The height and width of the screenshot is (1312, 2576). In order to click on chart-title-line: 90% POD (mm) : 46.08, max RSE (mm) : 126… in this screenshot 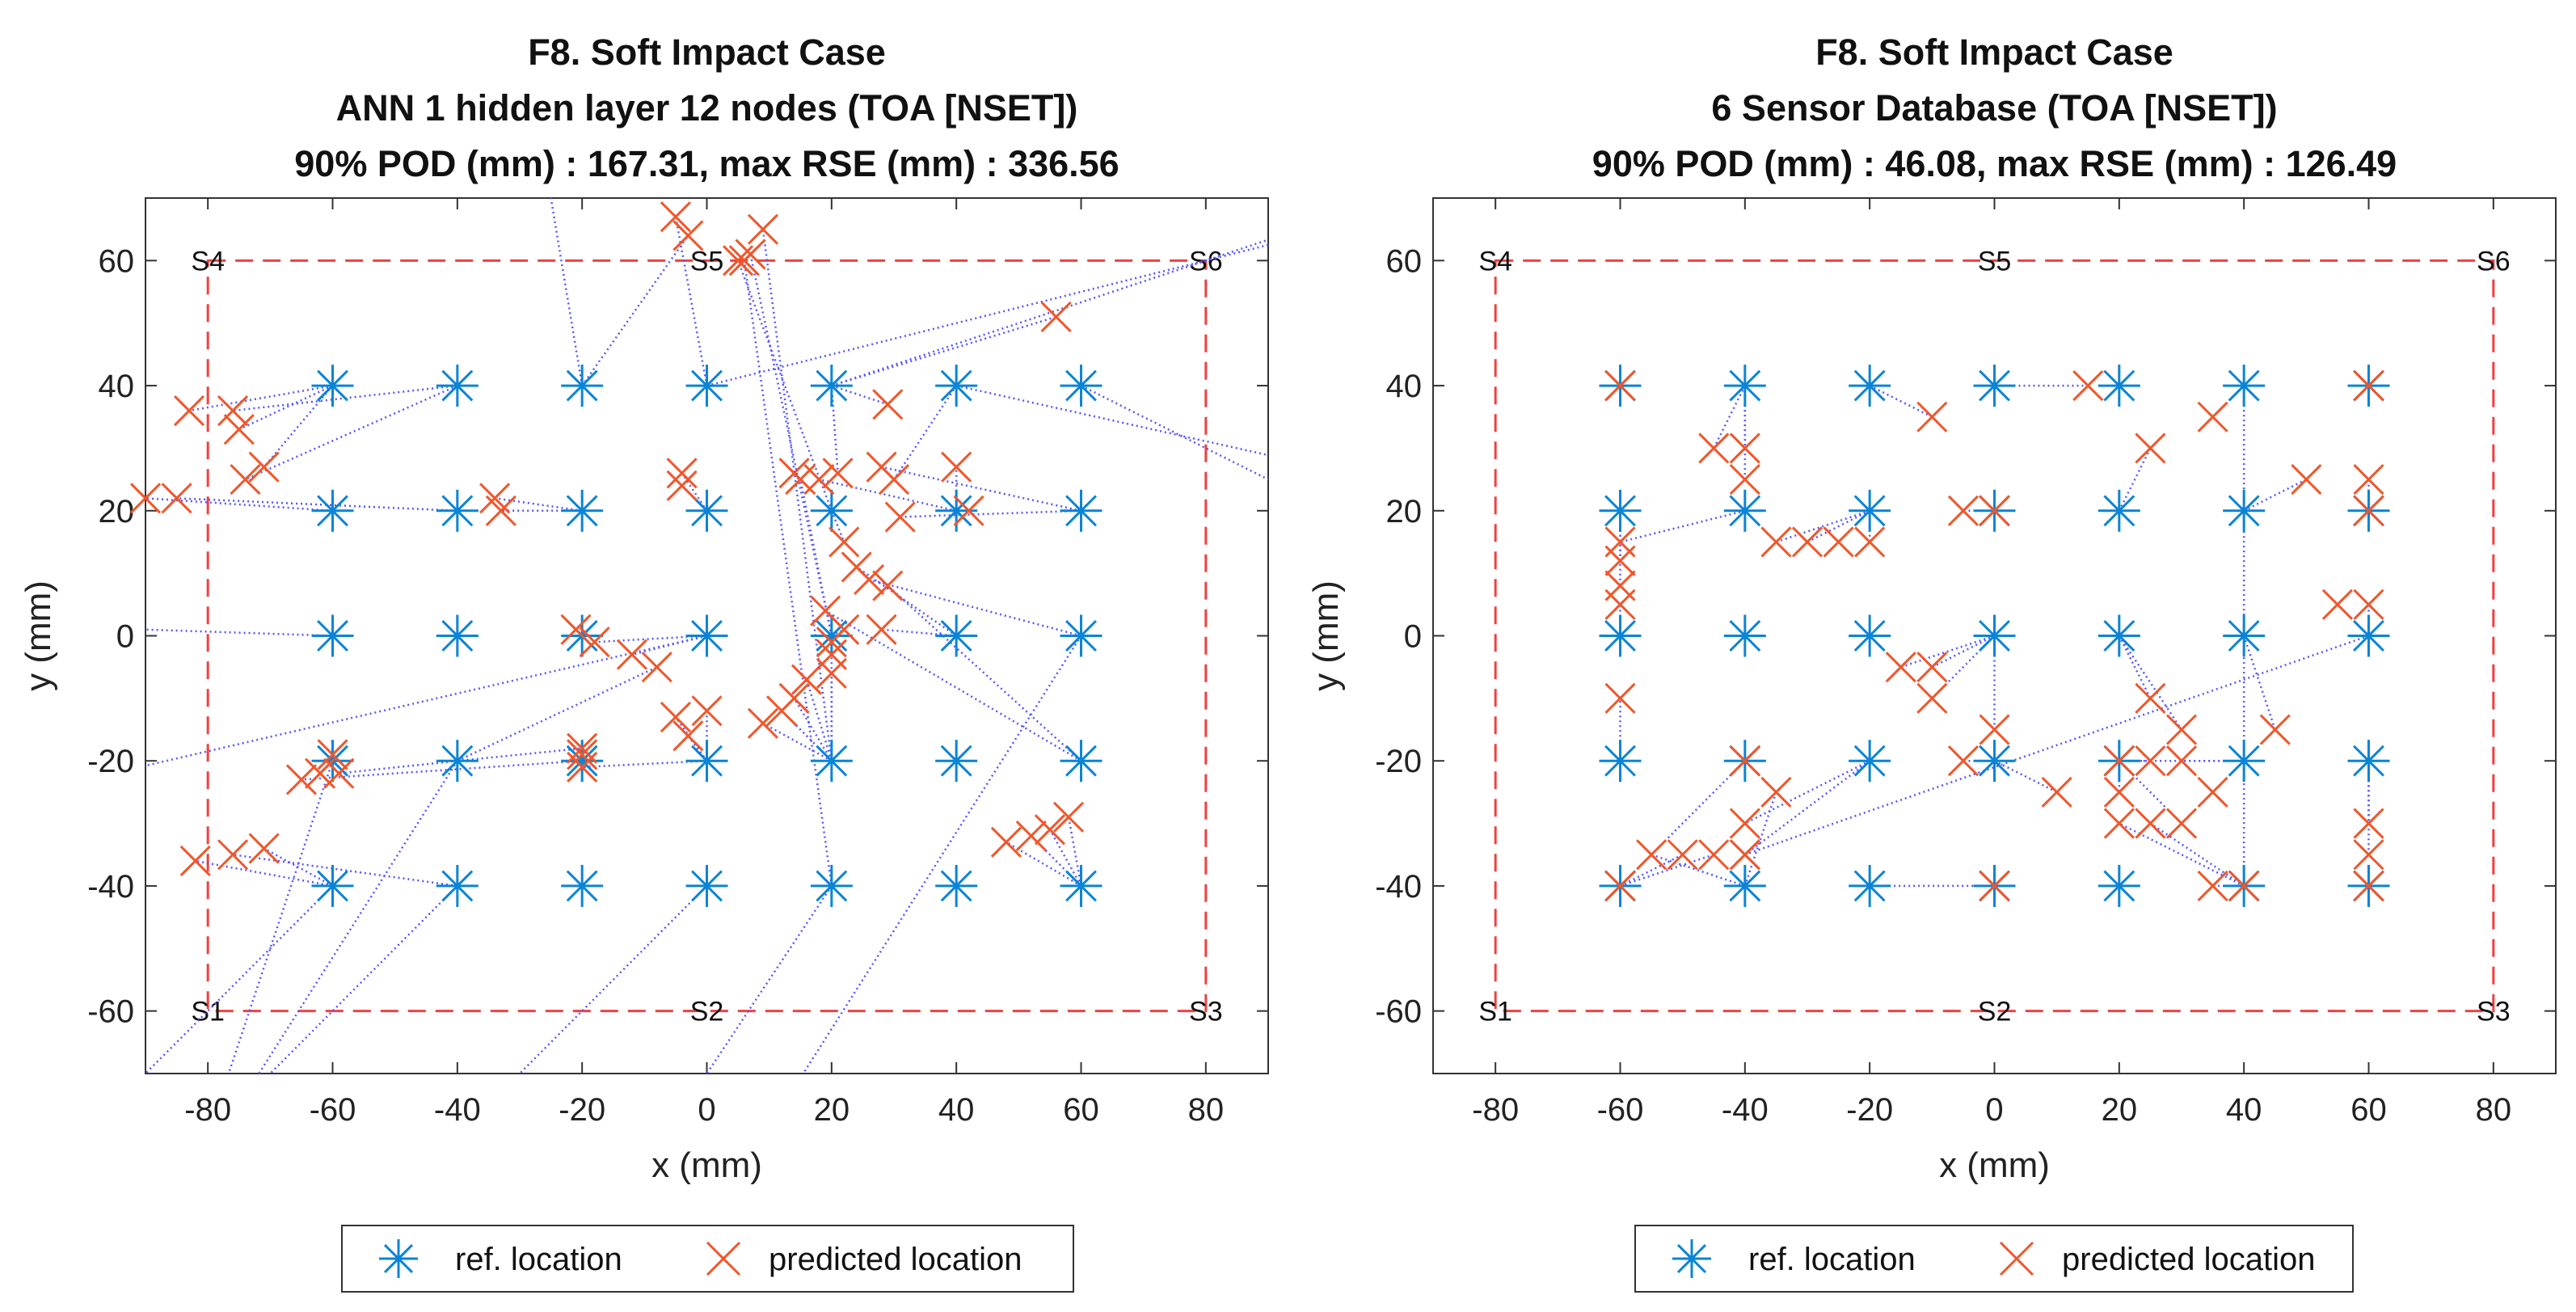, I will do `click(1994, 164)`.